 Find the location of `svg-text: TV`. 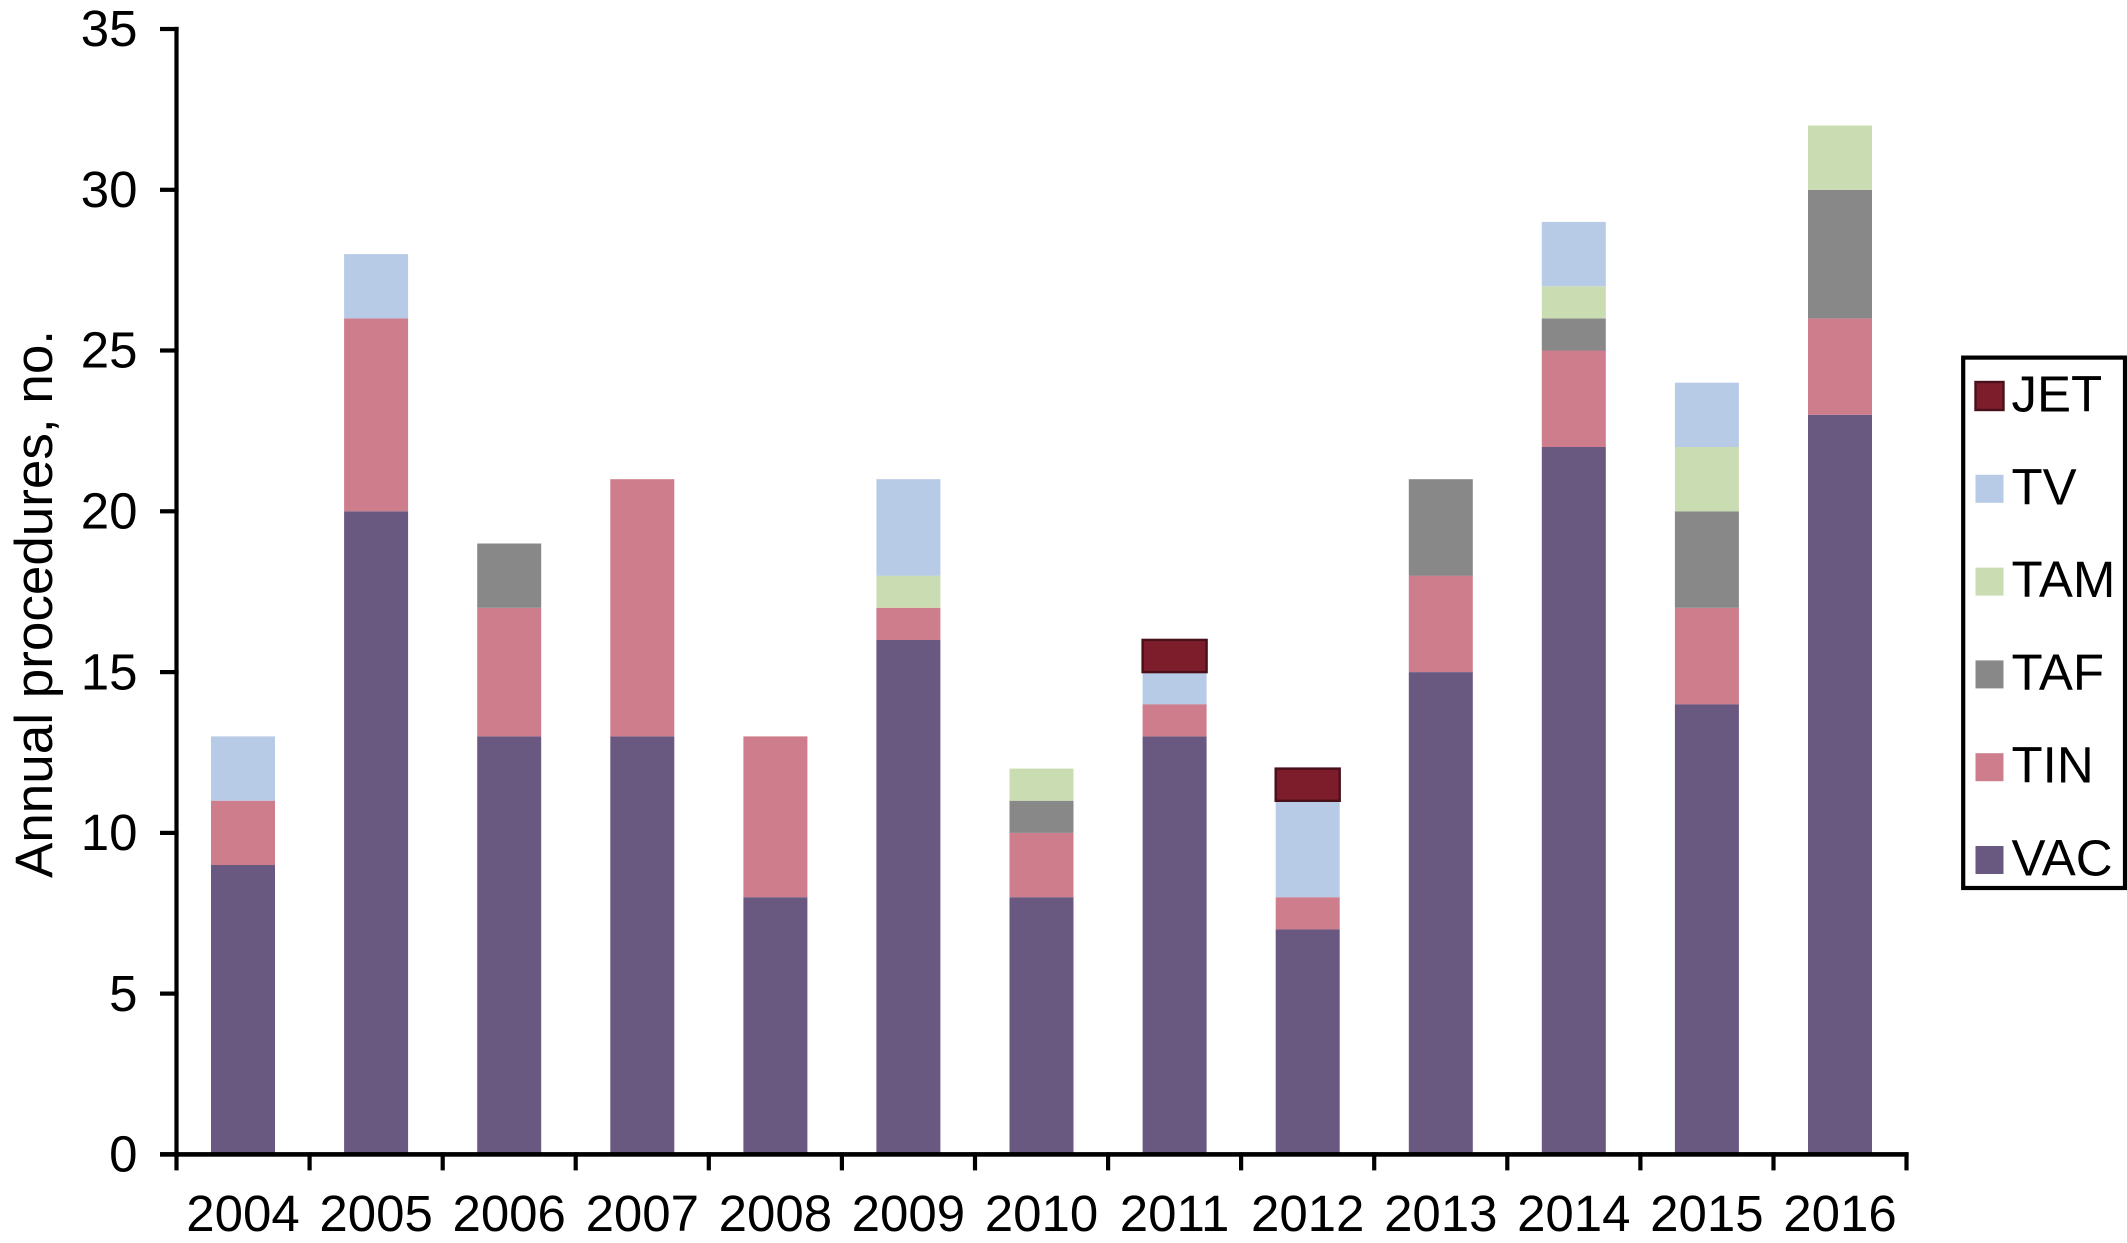

svg-text: TV is located at coordinates (2044, 486).